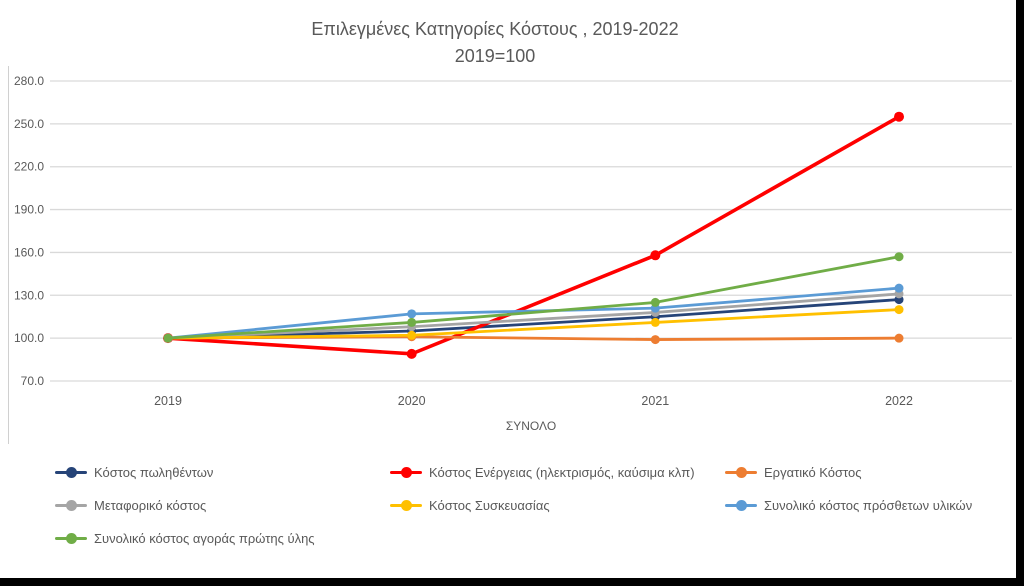 Image resolution: width=1024 pixels, height=586 pixels. Describe the element at coordinates (557, 505) in the screenshot. I see `legend-item: Κόστος Συσκευασίας` at that location.